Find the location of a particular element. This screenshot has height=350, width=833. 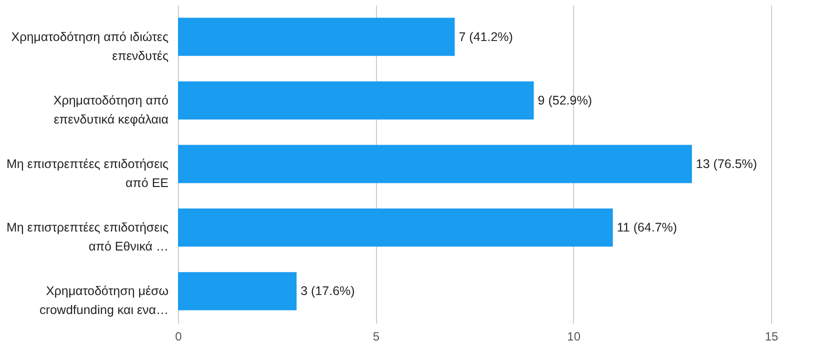

x-tick-label: 5 is located at coordinates (376, 337).